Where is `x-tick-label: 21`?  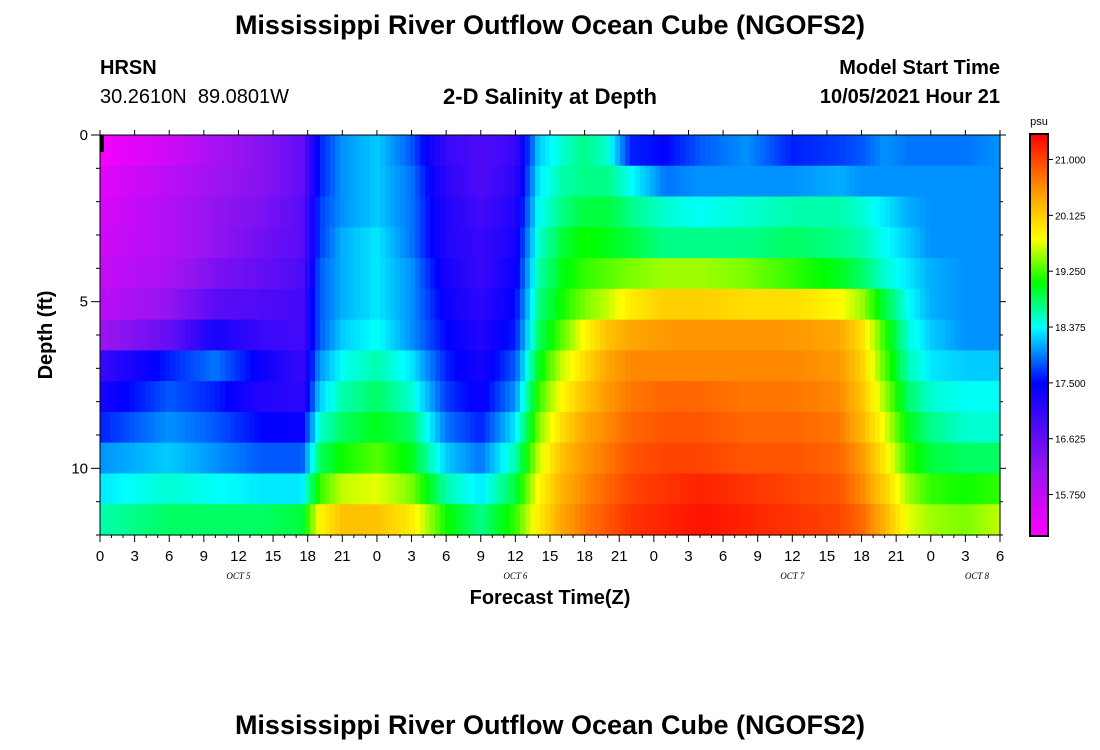
x-tick-label: 21 is located at coordinates (896, 556).